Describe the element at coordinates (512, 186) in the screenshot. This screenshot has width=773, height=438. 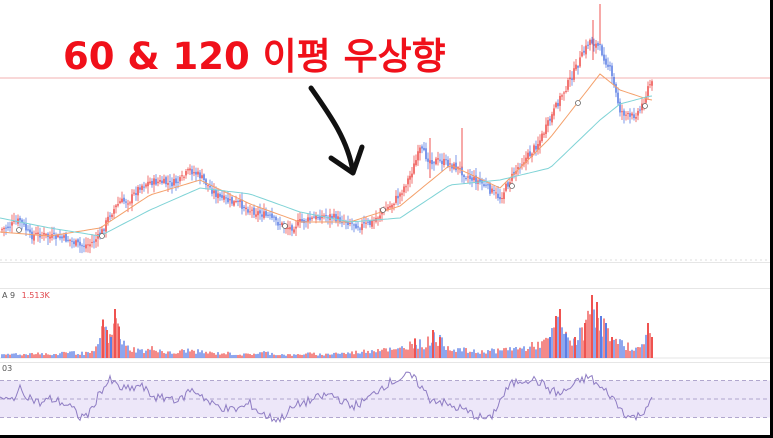
I see `signal-marker` at that location.